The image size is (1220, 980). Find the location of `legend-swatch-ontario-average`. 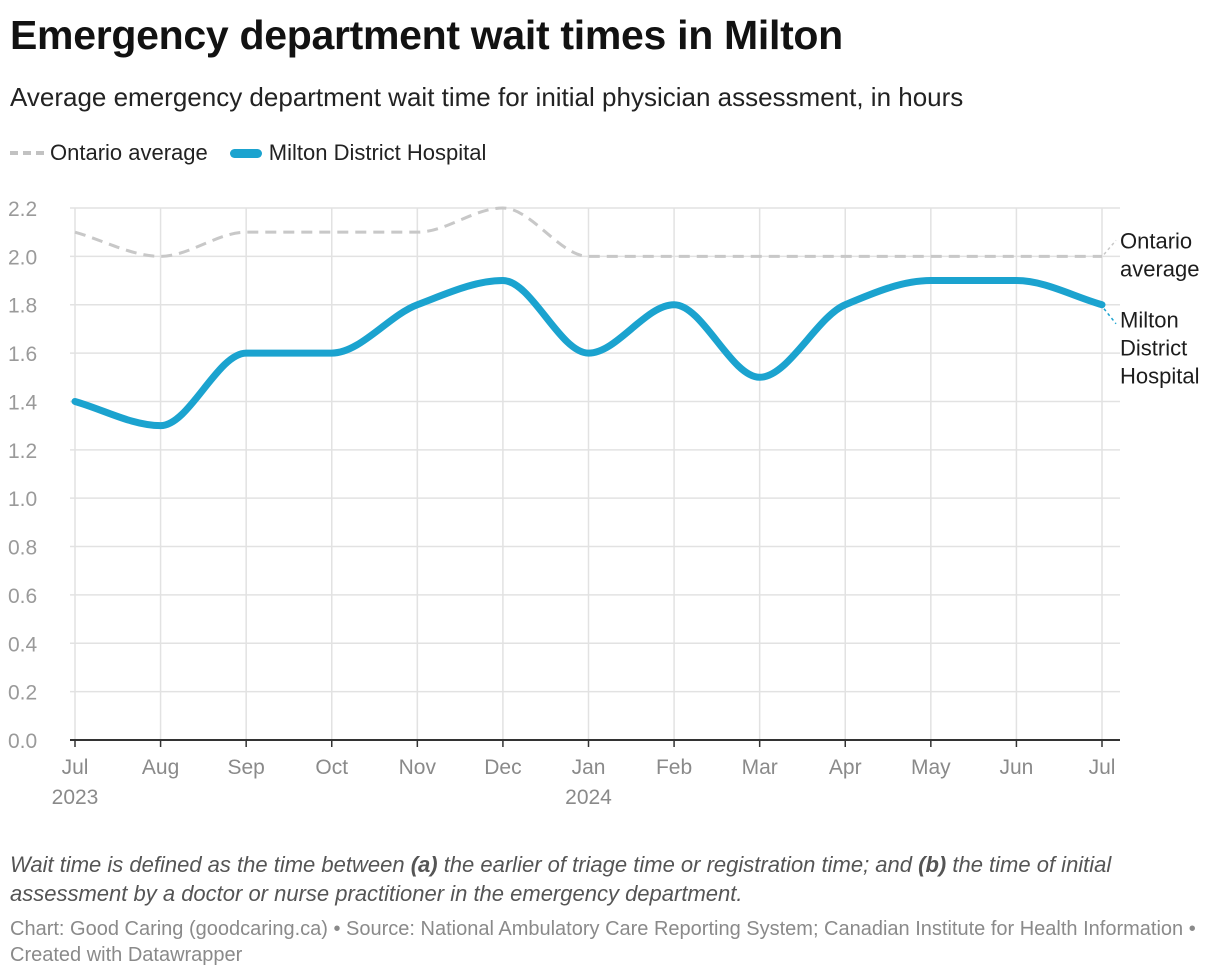

legend-swatch-ontario-average is located at coordinates (27, 153).